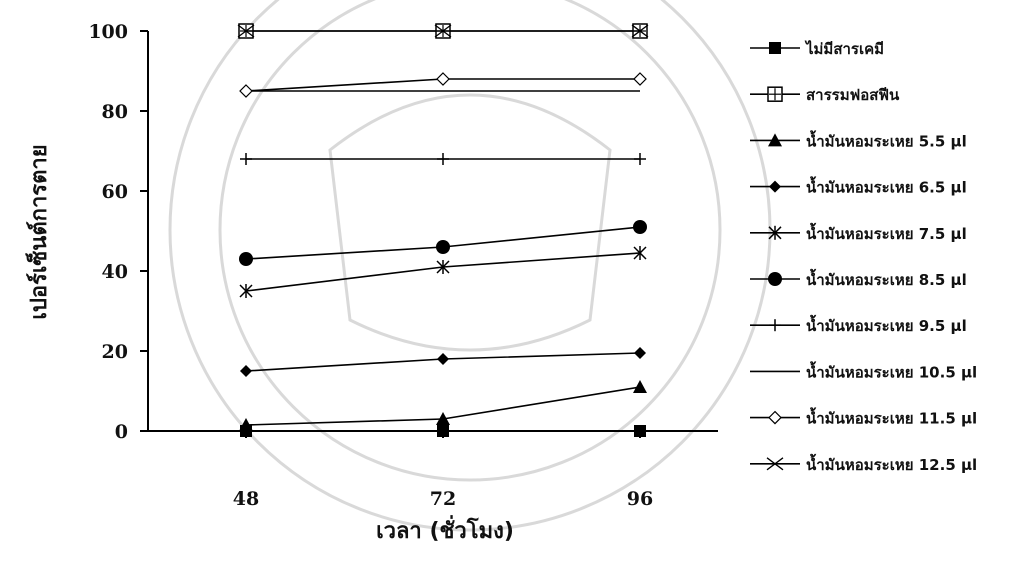  I want to click on x-tick-label: 48, so click(246, 499).